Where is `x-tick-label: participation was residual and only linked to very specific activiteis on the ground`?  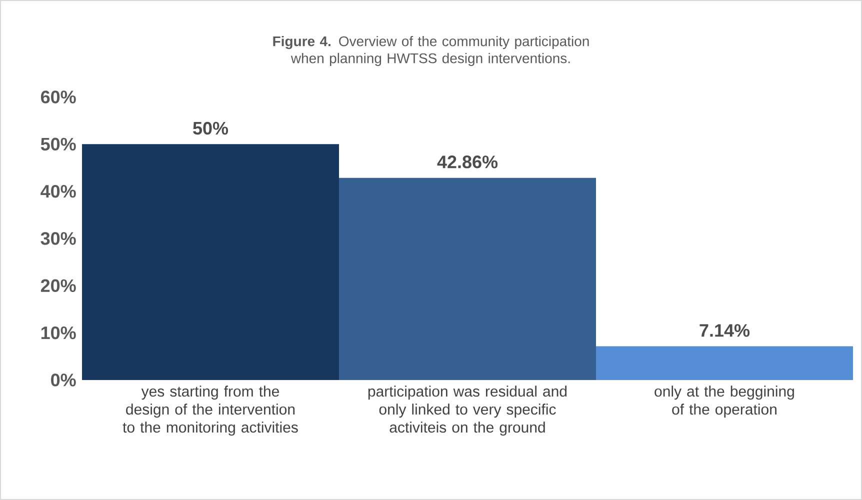
x-tick-label: participation was residual and only linked to very specific activiteis on the ground is located at coordinates (467, 411).